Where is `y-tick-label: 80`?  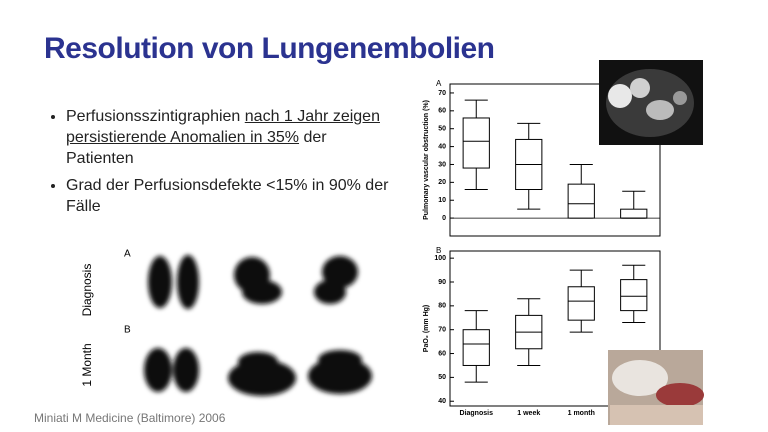
y-tick-label: 80 is located at coordinates (442, 306).